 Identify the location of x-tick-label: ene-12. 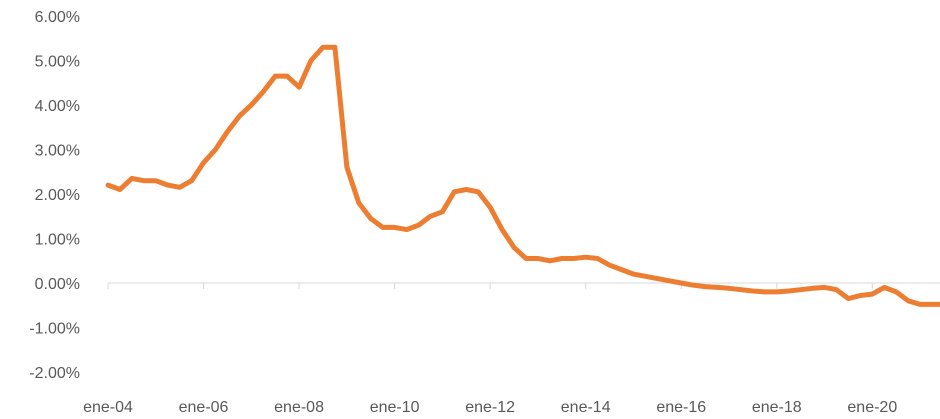
(490, 407).